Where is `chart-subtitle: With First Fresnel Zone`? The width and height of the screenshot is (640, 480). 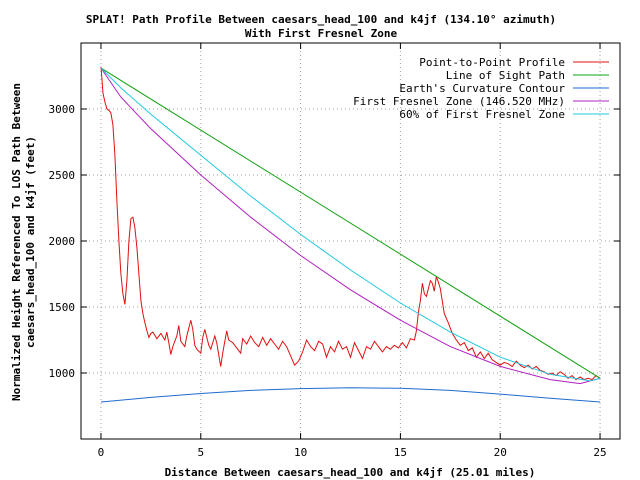 chart-subtitle: With First Fresnel Zone is located at coordinates (321, 33).